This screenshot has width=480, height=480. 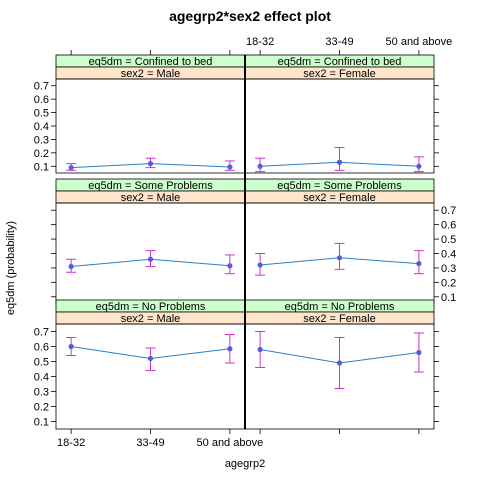 What do you see at coordinates (339, 158) in the screenshot?
I see `error-bar` at bounding box center [339, 158].